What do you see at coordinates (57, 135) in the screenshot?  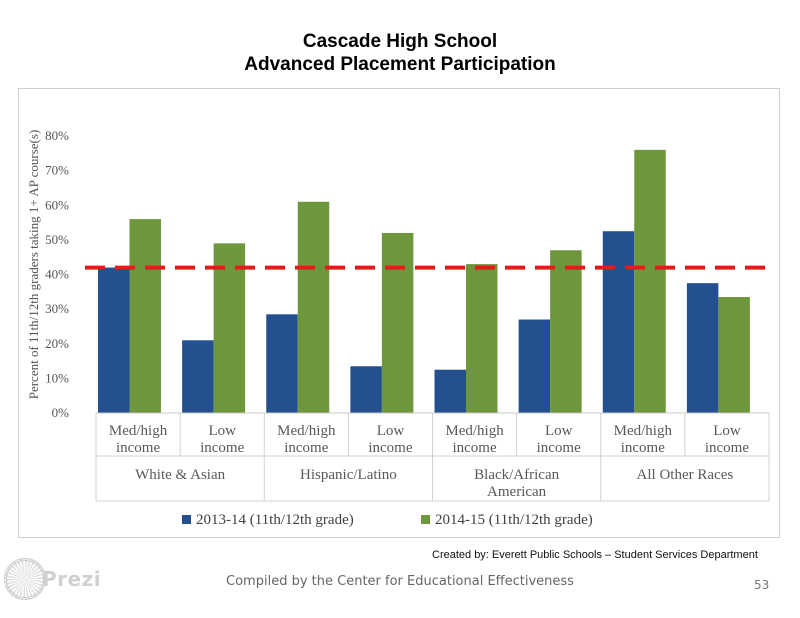 I see `y-tick-label: 80%` at bounding box center [57, 135].